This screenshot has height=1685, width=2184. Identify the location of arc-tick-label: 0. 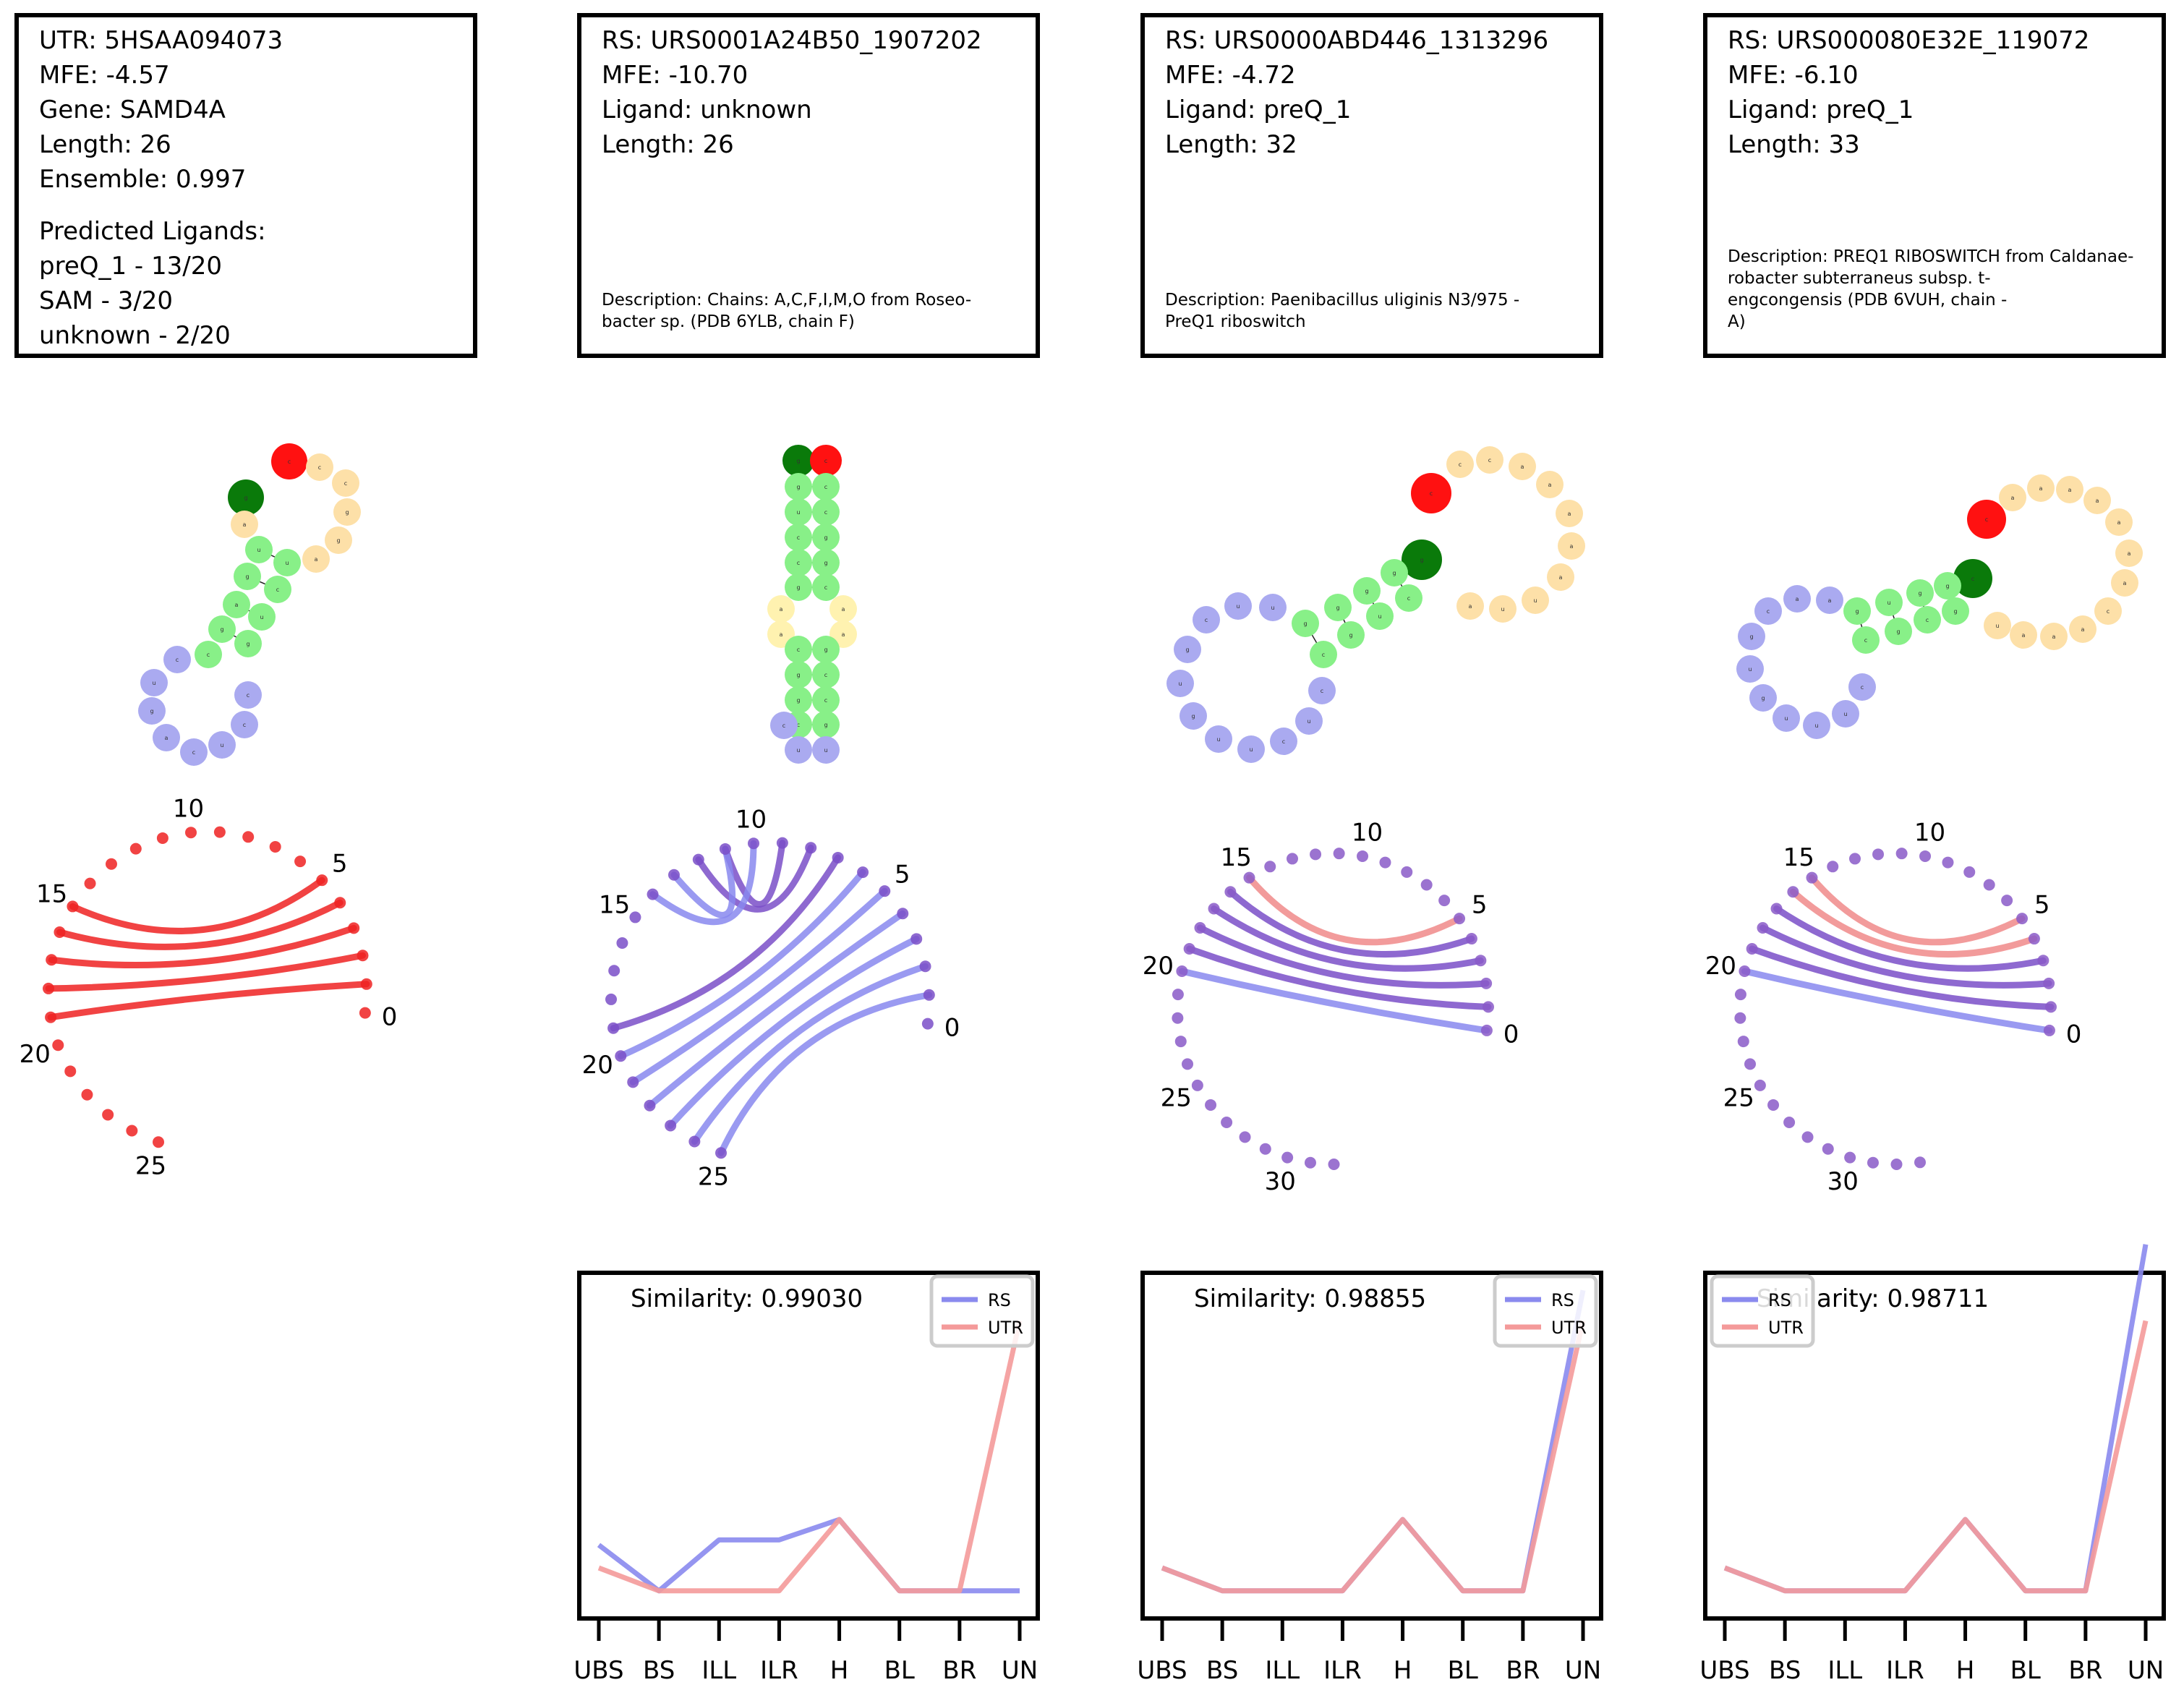
(2074, 1034).